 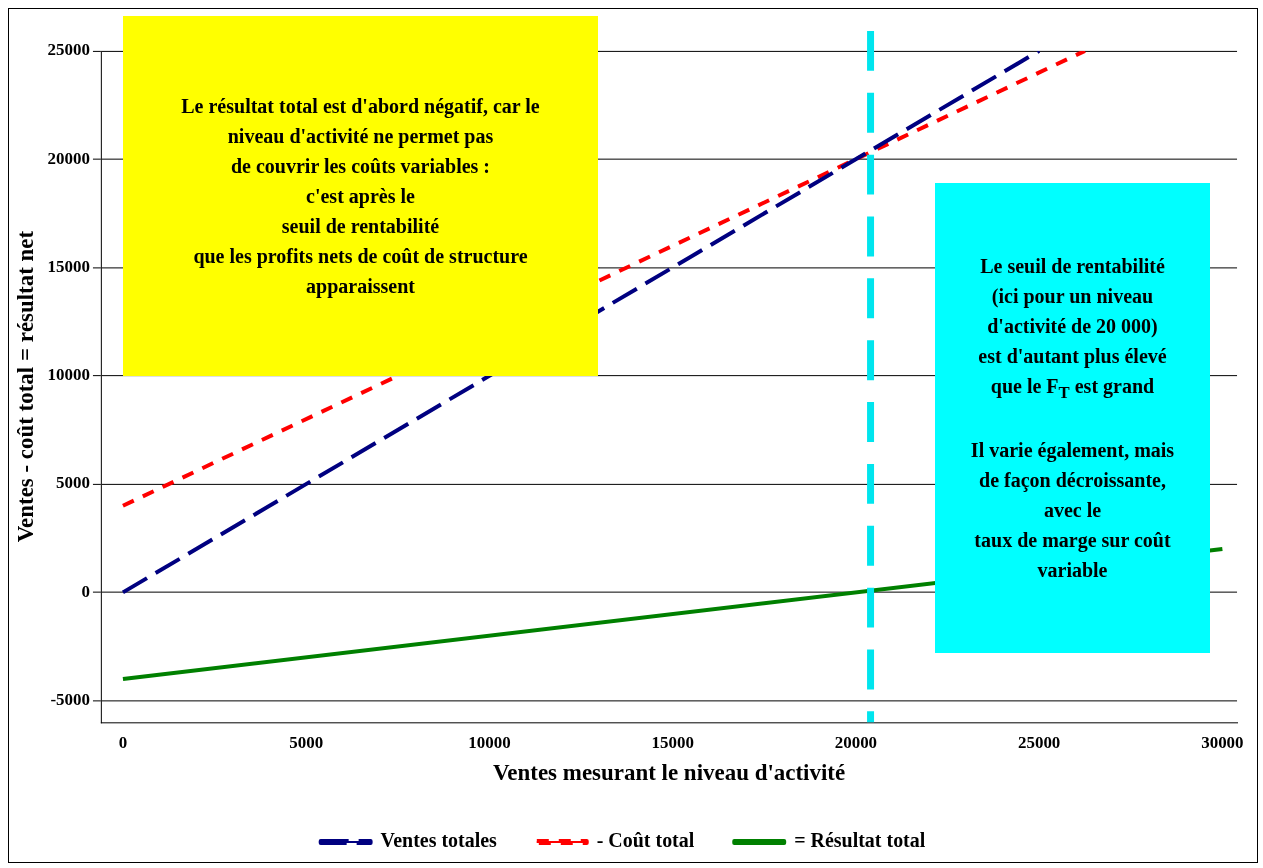 What do you see at coordinates (1072, 418) in the screenshot?
I see `text-box: Le seuil de rentabilité (ici pour un niveau d'activité de 20 000) est d'autant plus élevé que le F$_{T}$ est grand Il varie également, mais de façon décroissante, avec le taux de marge sur coût variable` at bounding box center [1072, 418].